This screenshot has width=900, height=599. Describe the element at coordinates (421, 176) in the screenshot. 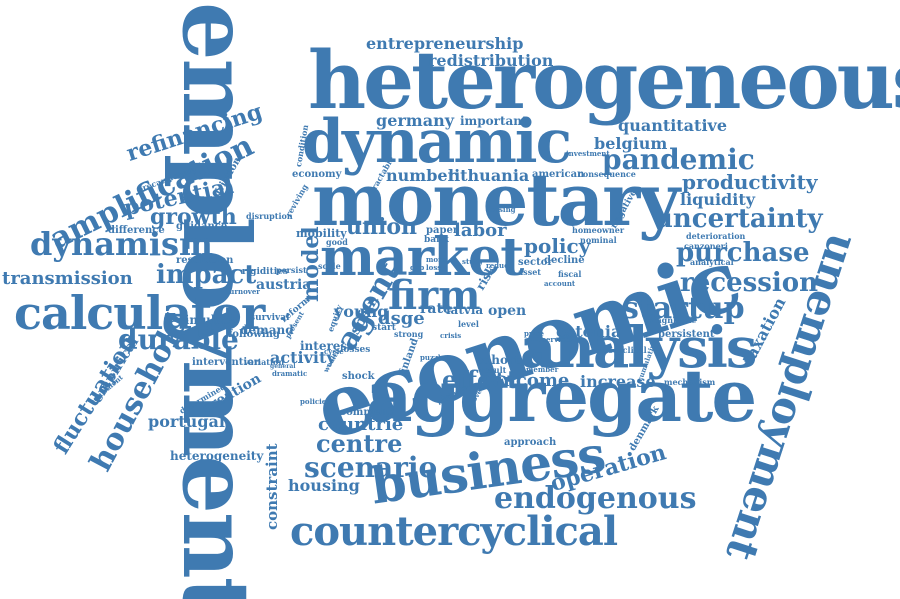

I see `word-number: number` at that location.